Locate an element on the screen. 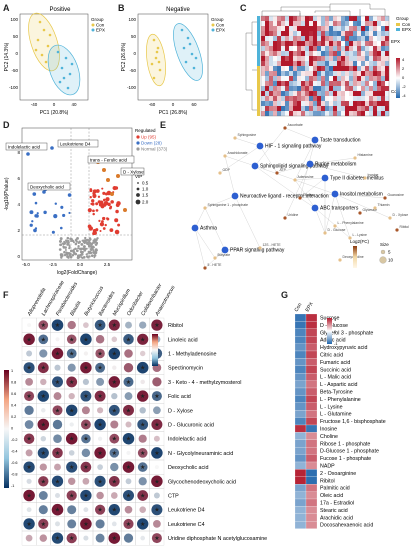  g-row-label: Stearic acid is located at coordinates (334, 511).